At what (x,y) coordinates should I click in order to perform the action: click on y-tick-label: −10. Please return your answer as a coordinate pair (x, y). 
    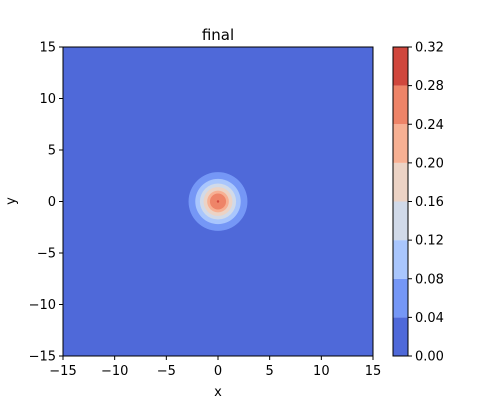
    Looking at the image, I should click on (42, 305).